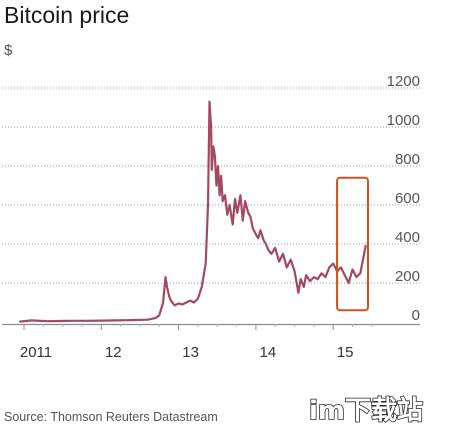  I want to click on x-tick-2011: 2011, so click(36, 352).